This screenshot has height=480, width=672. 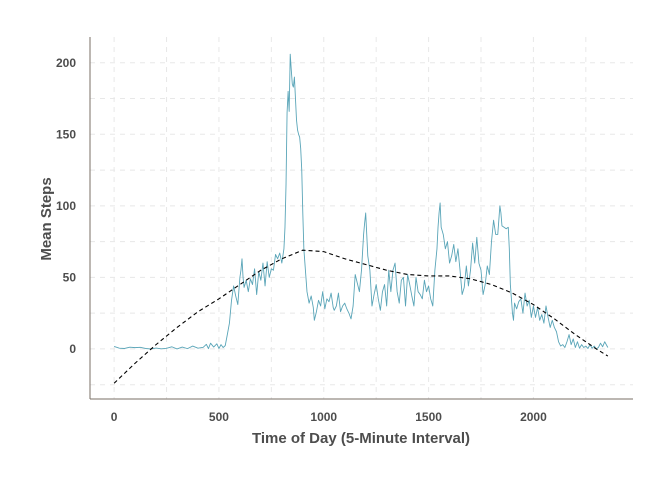 I want to click on x-tick-label: 0, so click(x=114, y=417).